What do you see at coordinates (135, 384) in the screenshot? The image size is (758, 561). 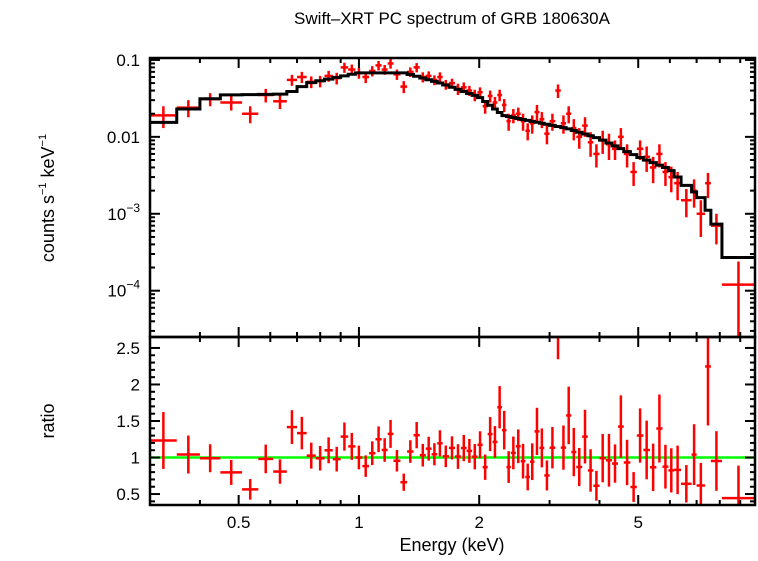 I see `bottom-y-tick-label: 2` at bounding box center [135, 384].